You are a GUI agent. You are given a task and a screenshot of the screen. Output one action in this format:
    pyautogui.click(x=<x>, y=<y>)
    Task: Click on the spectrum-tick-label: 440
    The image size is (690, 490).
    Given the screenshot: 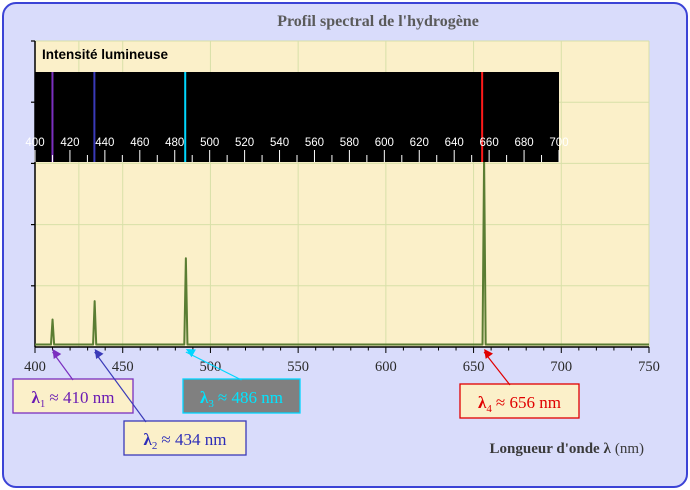 What is the action you would take?
    pyautogui.click(x=104, y=143)
    